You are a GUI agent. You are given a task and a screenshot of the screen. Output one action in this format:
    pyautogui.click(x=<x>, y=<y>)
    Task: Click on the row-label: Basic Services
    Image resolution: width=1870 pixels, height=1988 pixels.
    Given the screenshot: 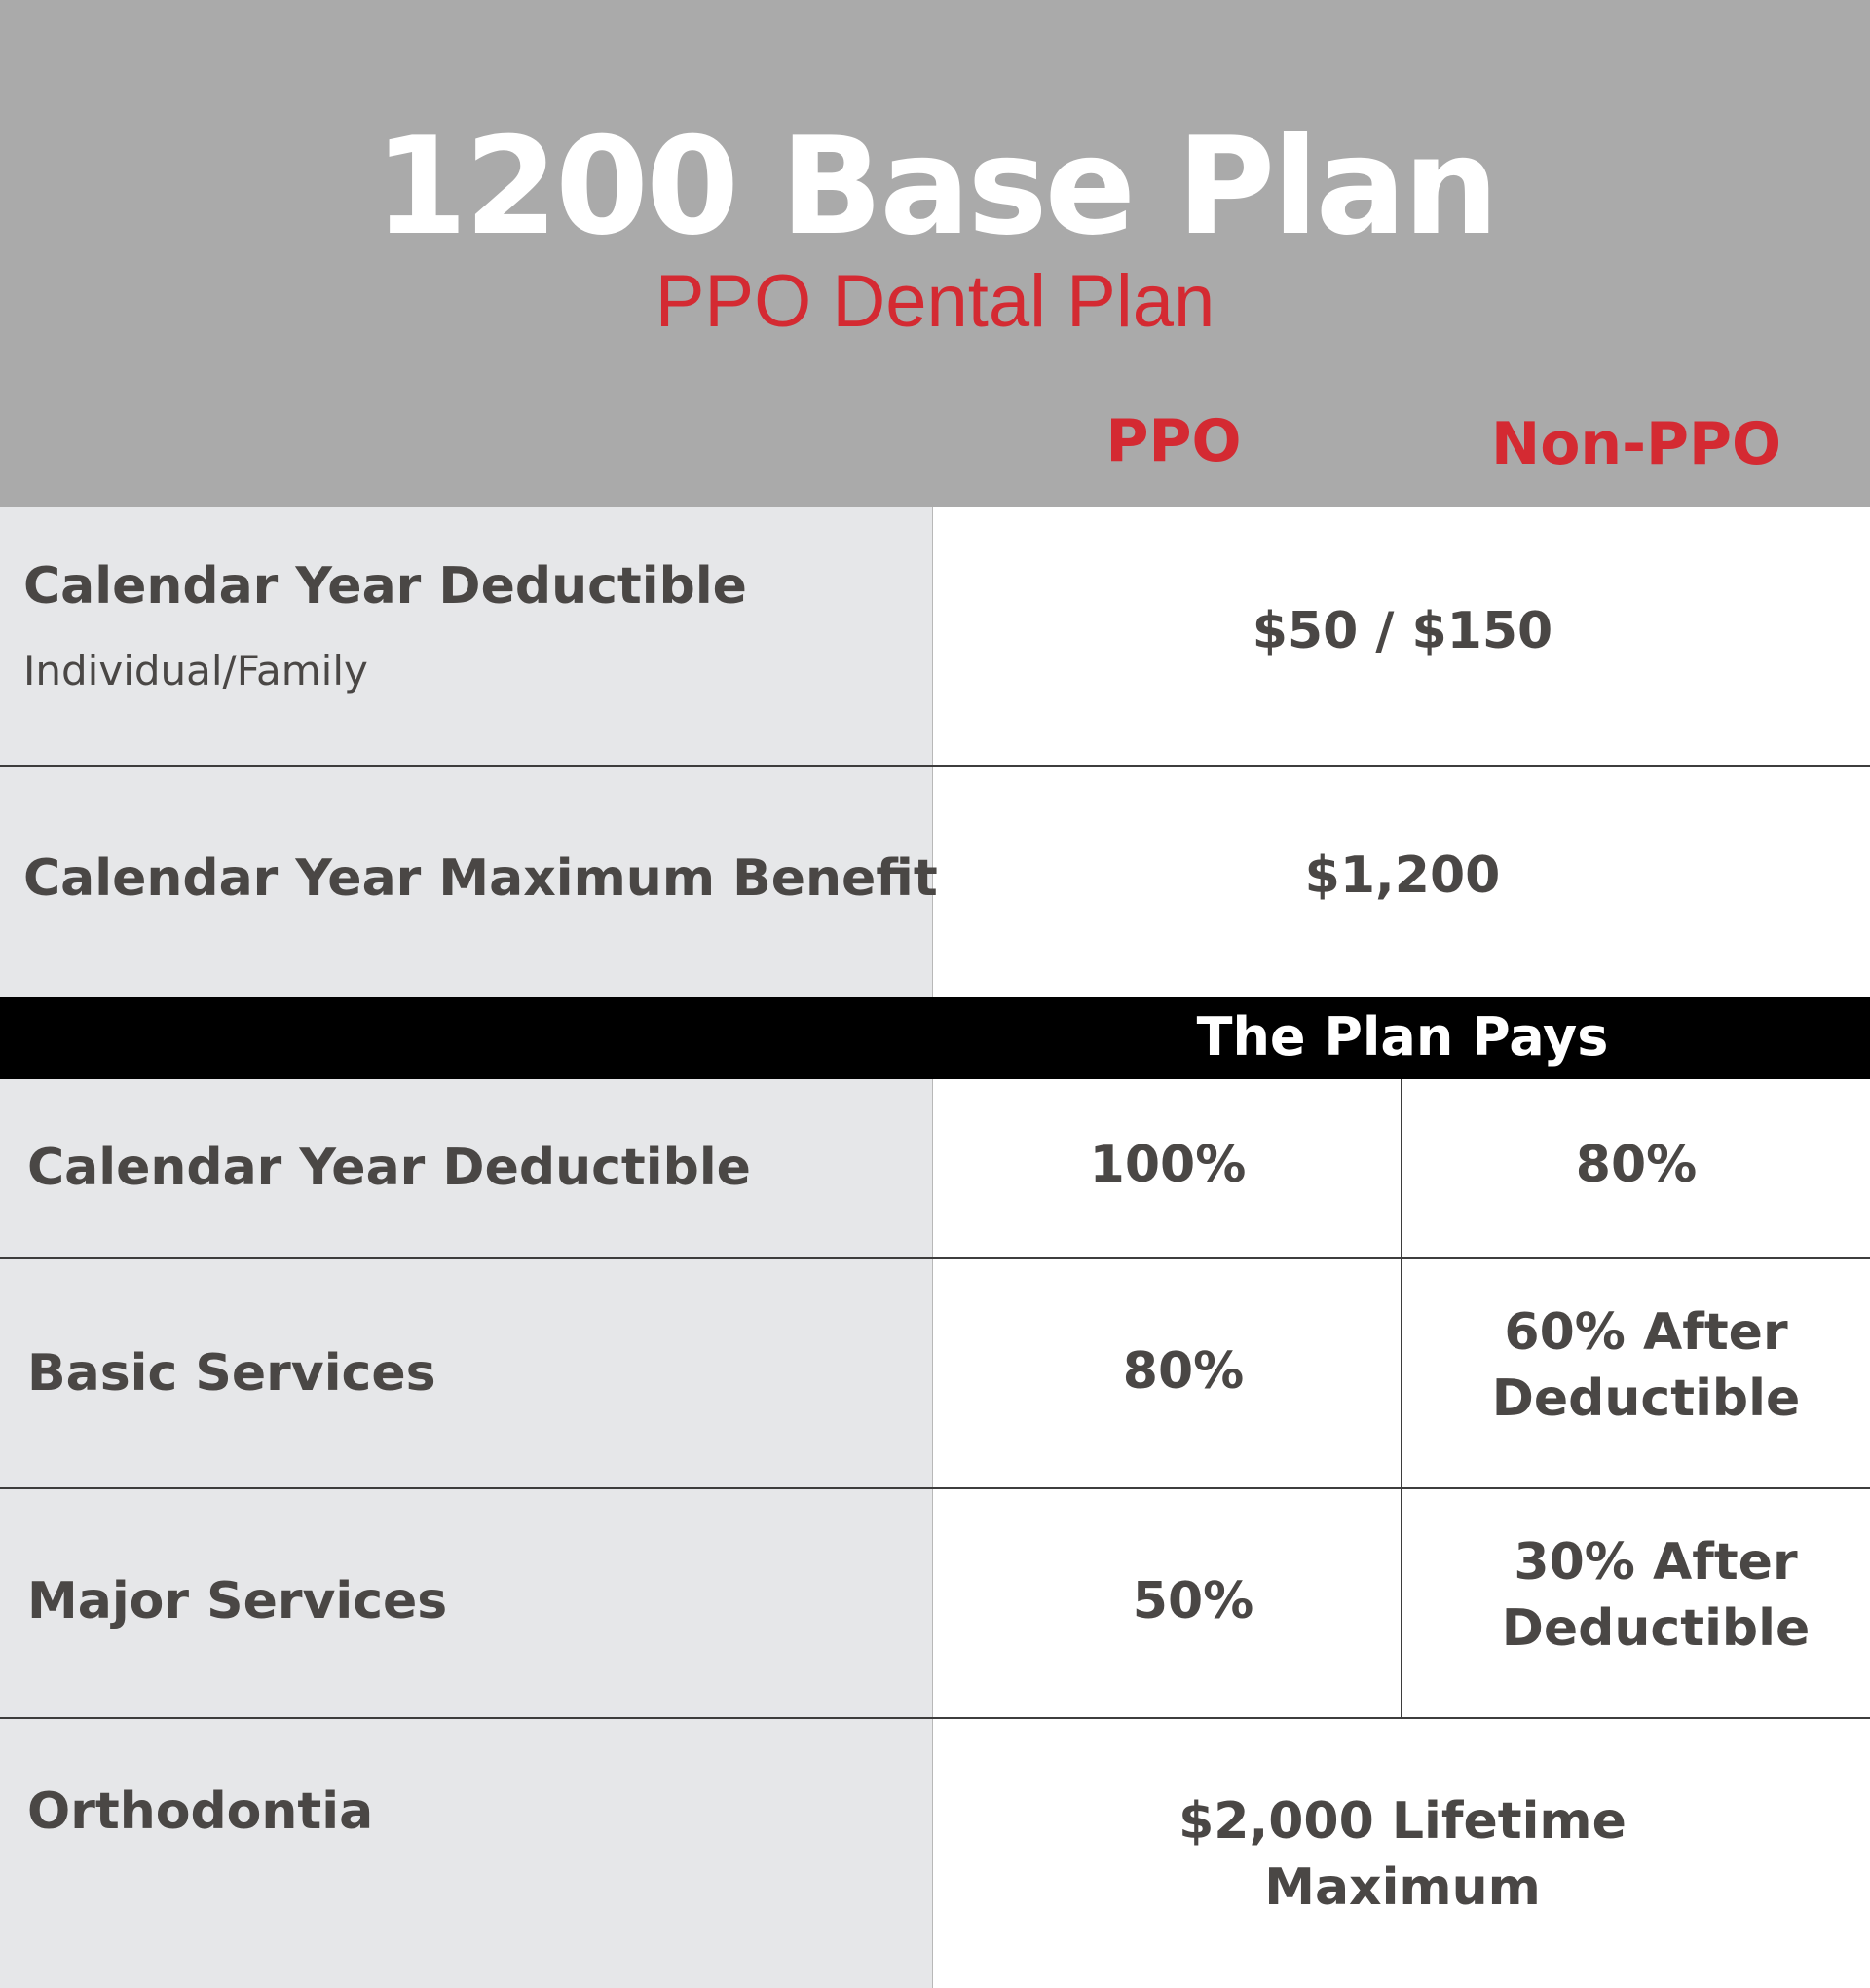 What is the action you would take?
    pyautogui.click(x=232, y=1373)
    